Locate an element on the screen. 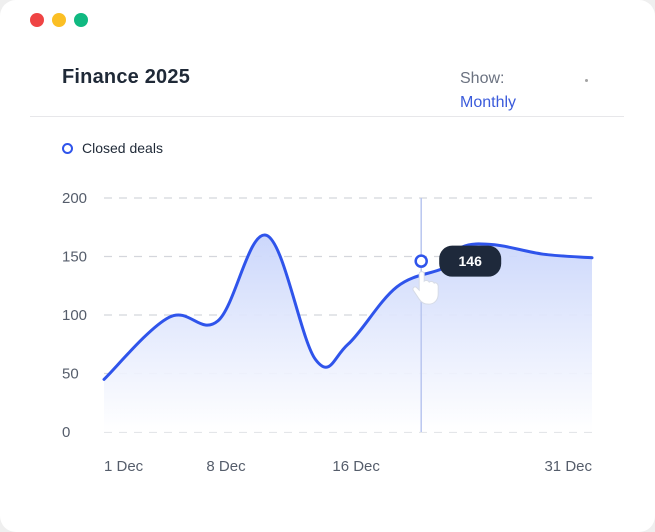 The width and height of the screenshot is (655, 532). period-selector: Monthly is located at coordinates (488, 102).